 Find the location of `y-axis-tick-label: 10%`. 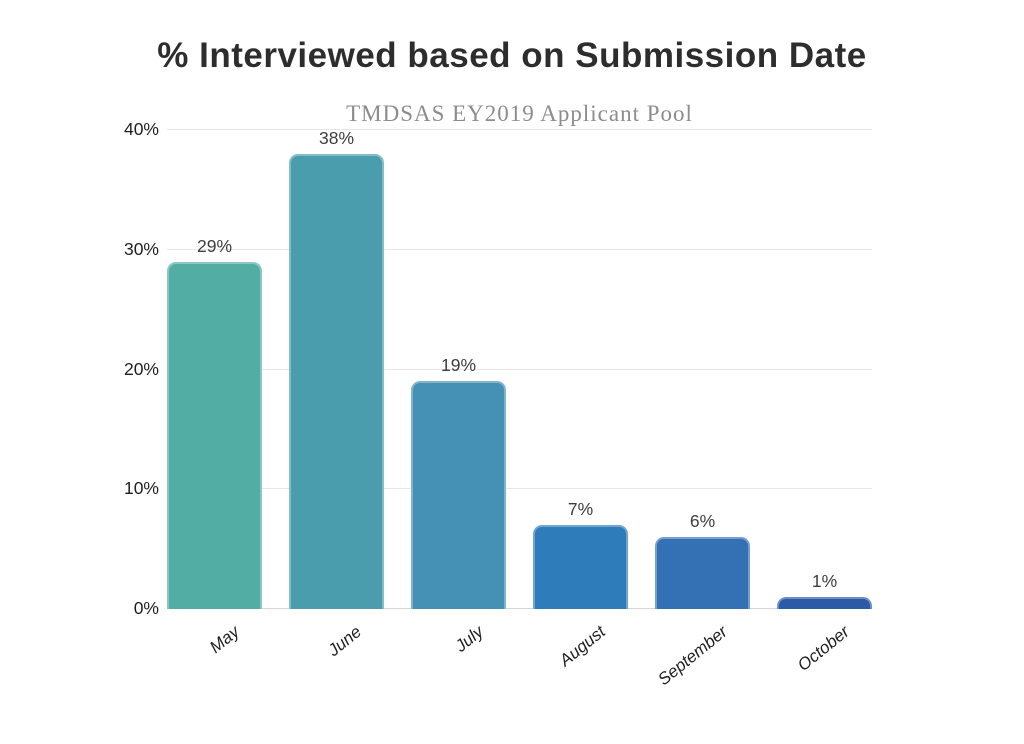

y-axis-tick-label: 10% is located at coordinates (141, 488).